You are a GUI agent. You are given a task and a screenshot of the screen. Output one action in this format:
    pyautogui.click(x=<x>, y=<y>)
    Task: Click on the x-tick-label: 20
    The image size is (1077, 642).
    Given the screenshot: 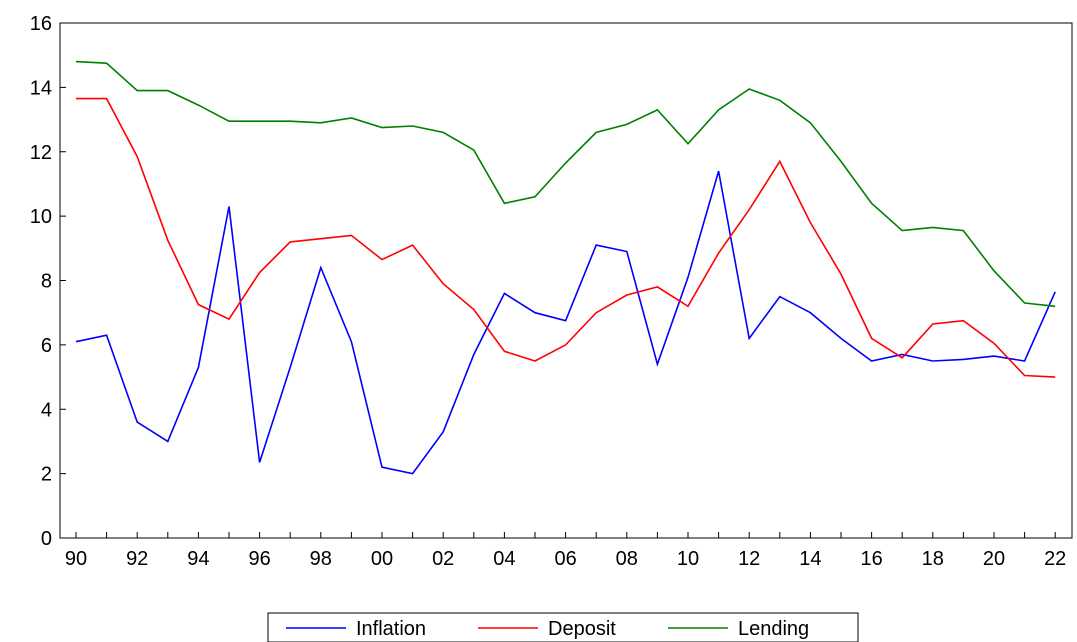 What is the action you would take?
    pyautogui.click(x=994, y=559)
    